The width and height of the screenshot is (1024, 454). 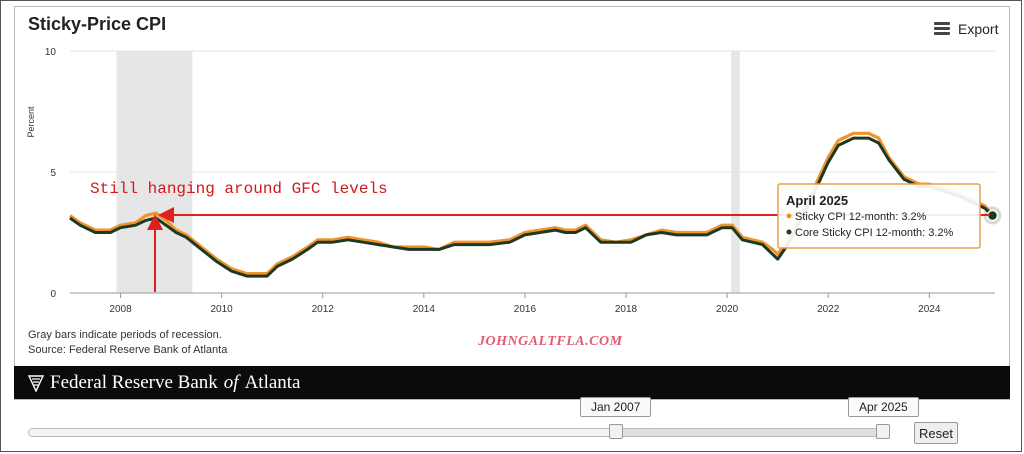 What do you see at coordinates (828, 309) in the screenshot?
I see `x-tick-label: 2022` at bounding box center [828, 309].